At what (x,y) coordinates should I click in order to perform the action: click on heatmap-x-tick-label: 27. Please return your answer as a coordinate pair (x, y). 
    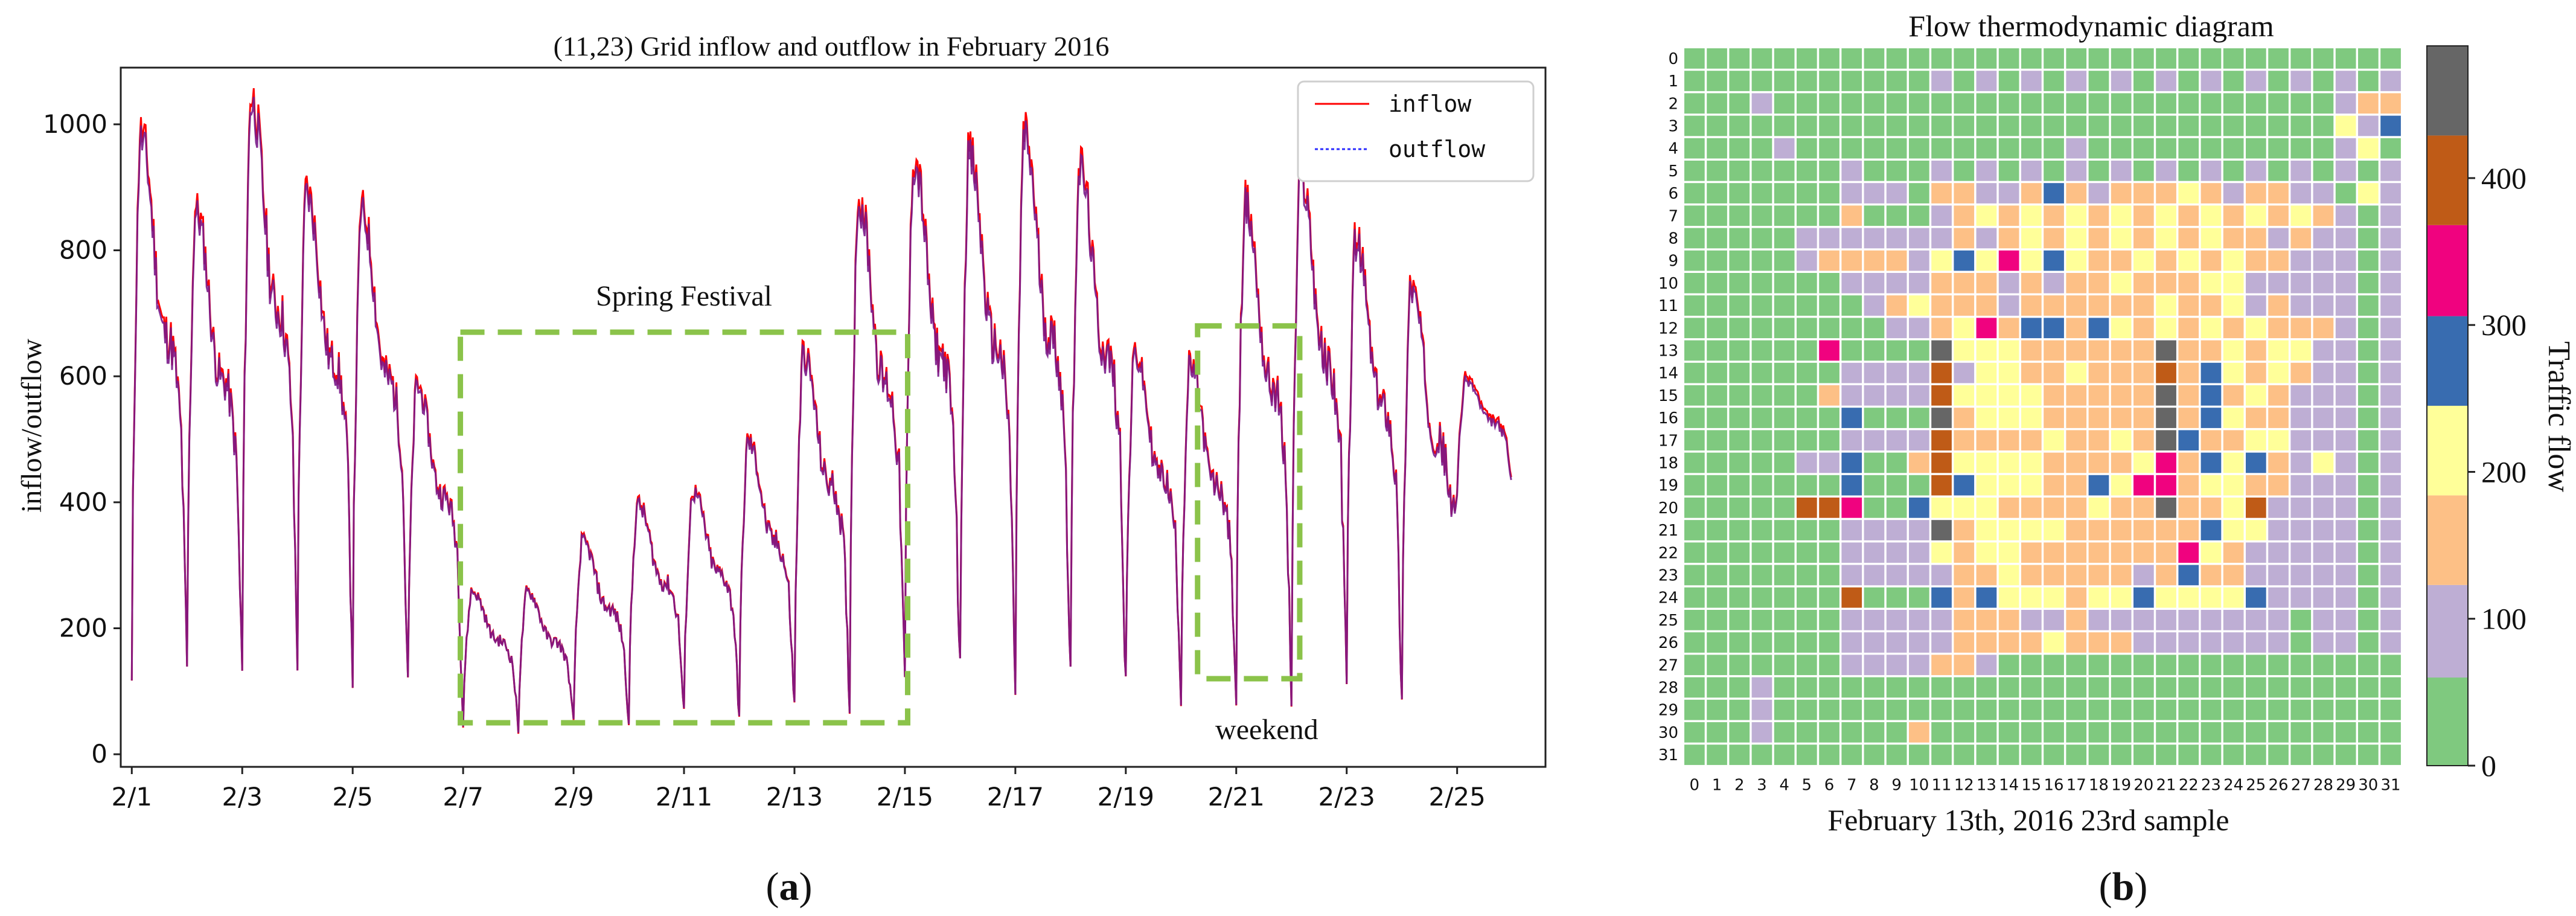
    Looking at the image, I should click on (2301, 785).